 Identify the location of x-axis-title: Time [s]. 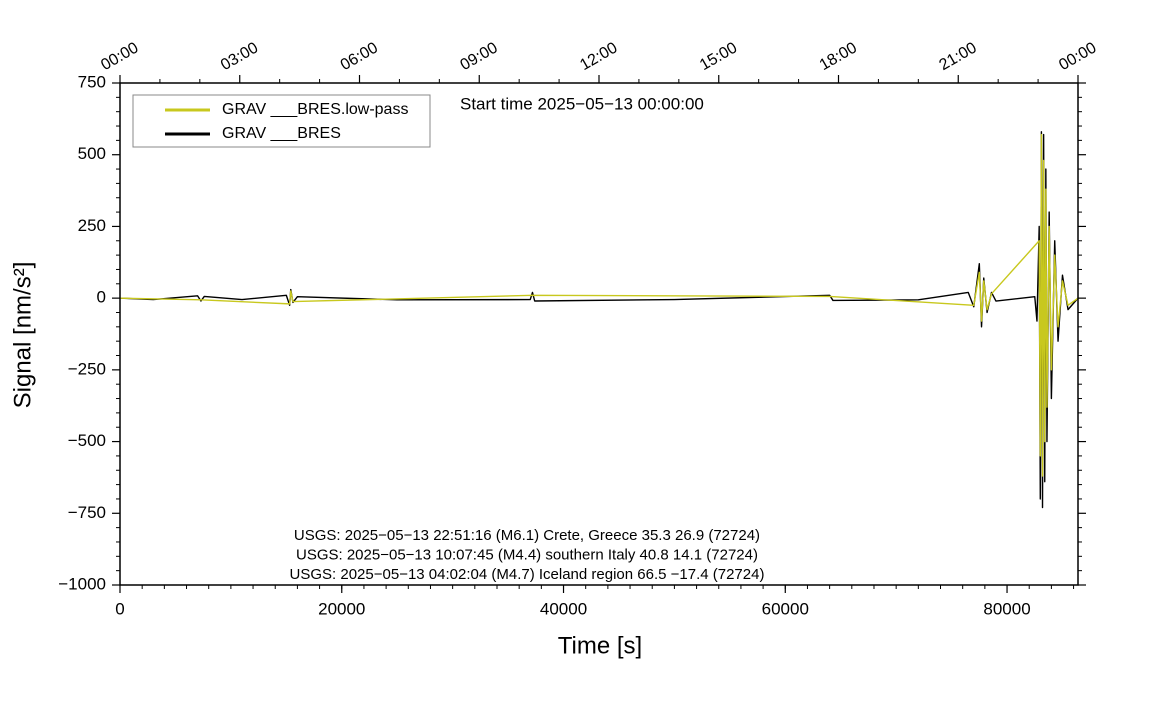
(600, 645).